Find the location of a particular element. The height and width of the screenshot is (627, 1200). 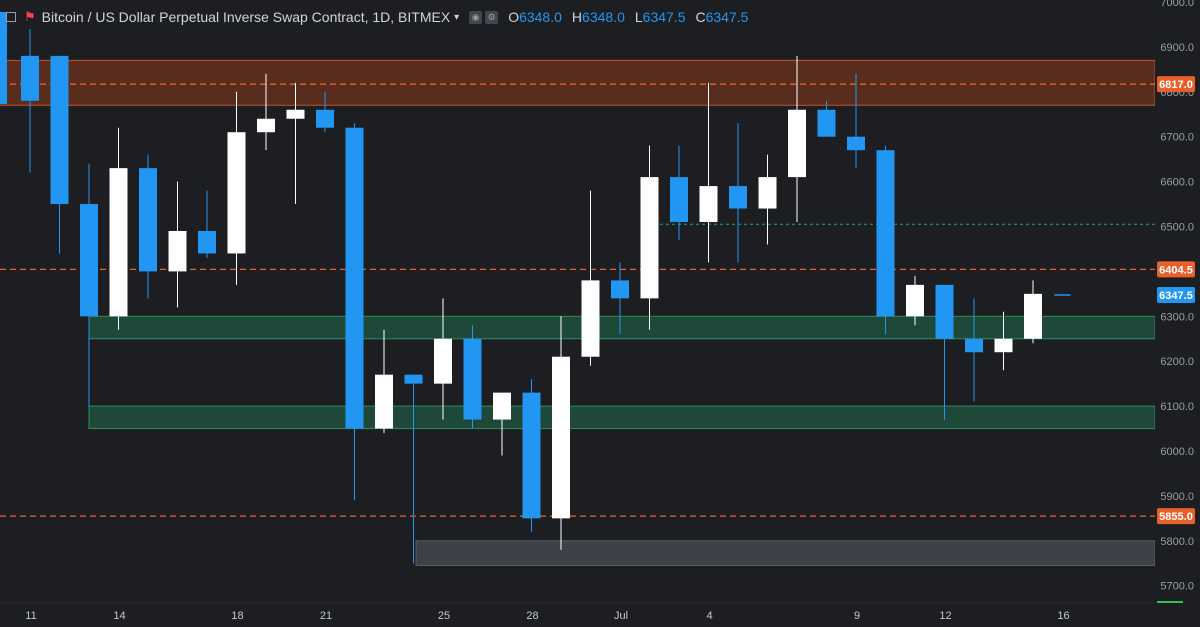

volume-indicator-mark is located at coordinates (1170, 602).